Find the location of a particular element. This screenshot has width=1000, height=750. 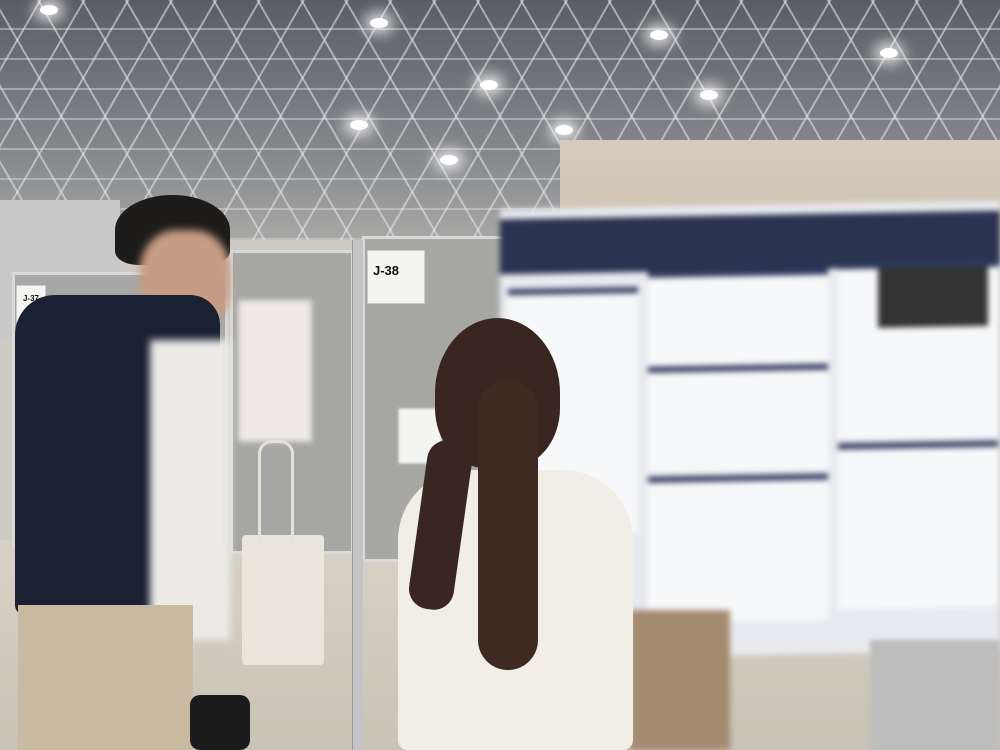

poster-sheet is located at coordinates (275, 371).